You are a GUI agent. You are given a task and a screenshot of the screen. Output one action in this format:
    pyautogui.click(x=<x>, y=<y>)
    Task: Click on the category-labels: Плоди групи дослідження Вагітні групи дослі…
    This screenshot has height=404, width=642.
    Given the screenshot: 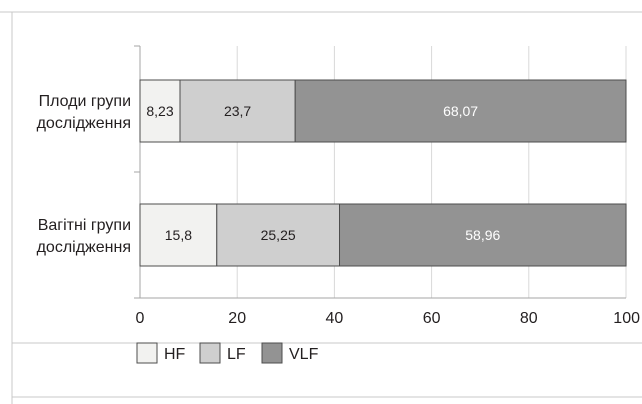 What is the action you would take?
    pyautogui.click(x=84, y=174)
    